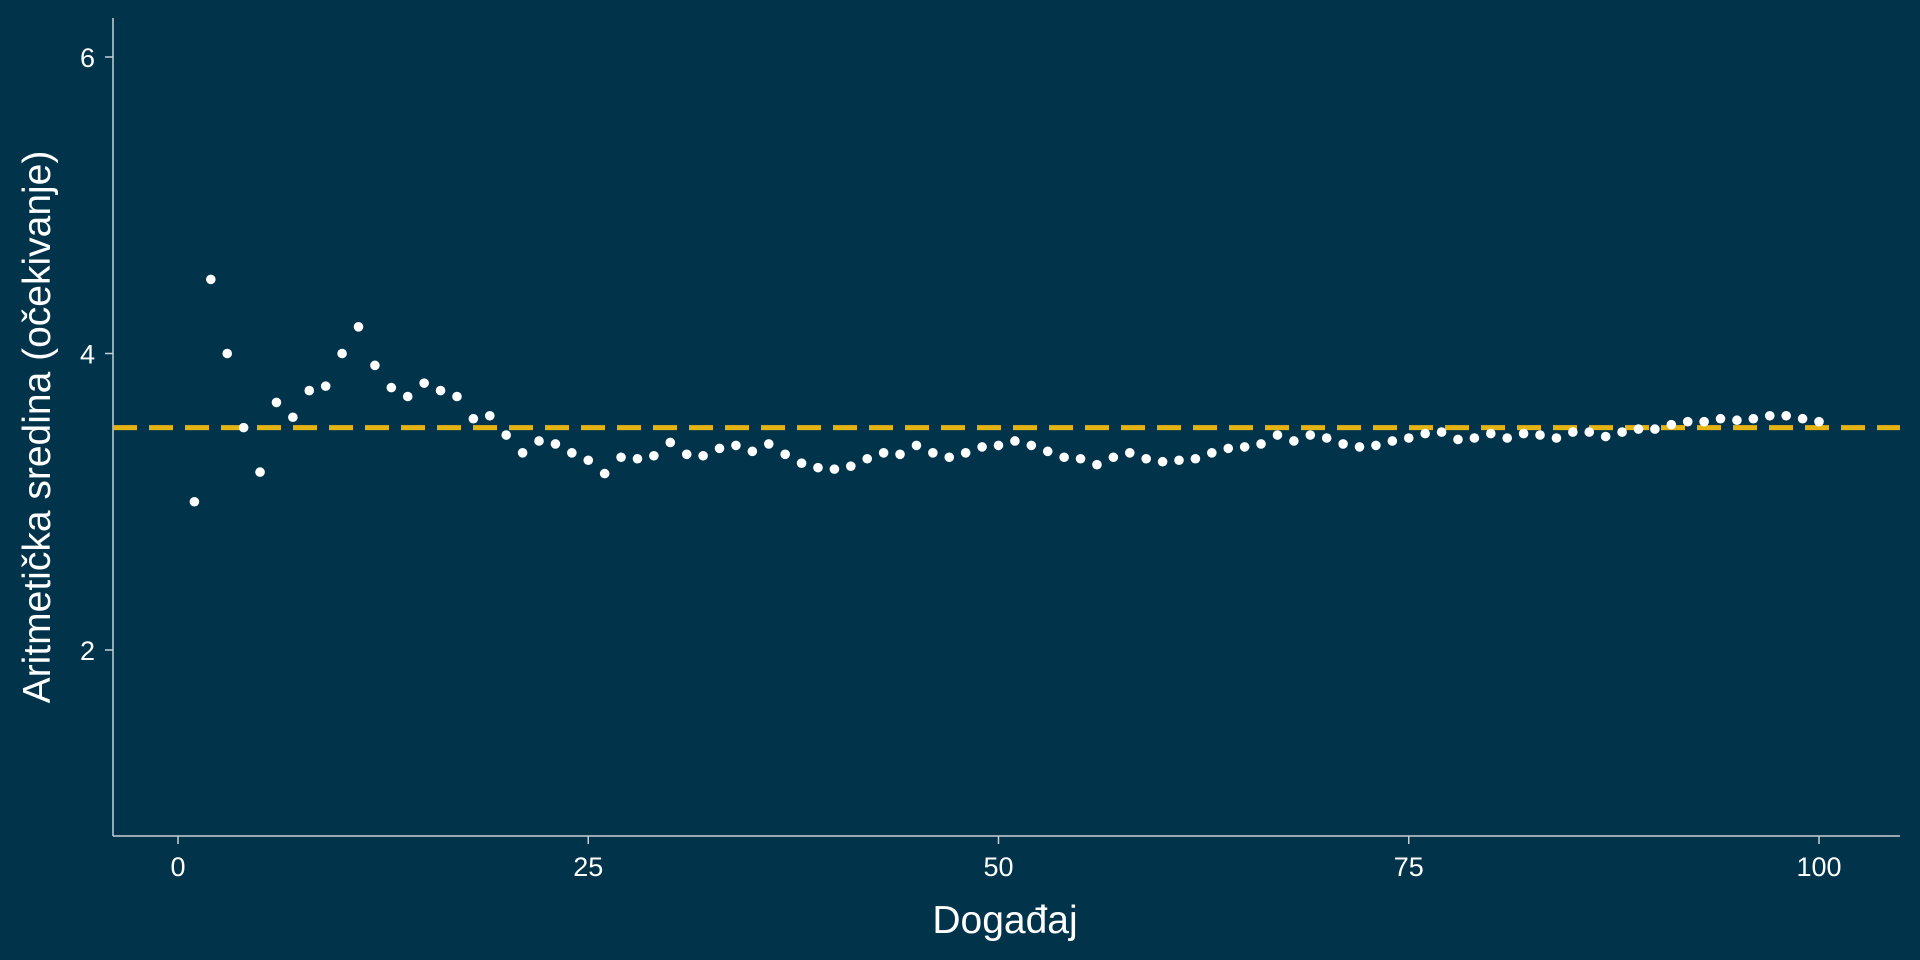  Describe the element at coordinates (1004, 920) in the screenshot. I see `x-axis-title: Događaj` at that location.